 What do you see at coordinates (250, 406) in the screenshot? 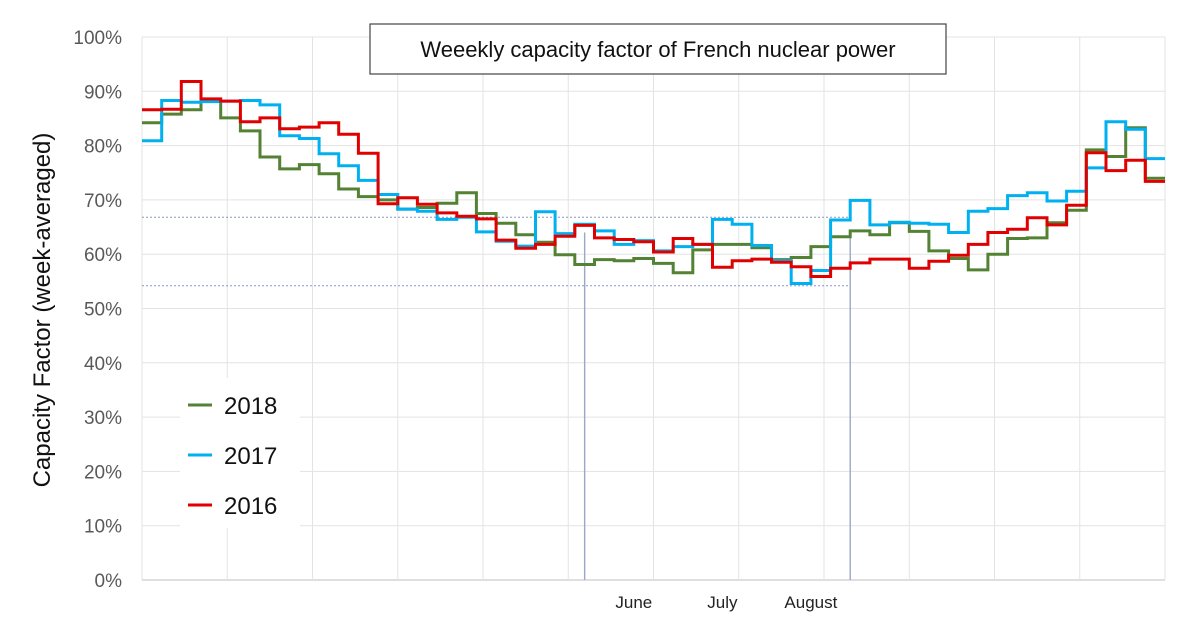
I see `legend-label-2018: 2018` at bounding box center [250, 406].